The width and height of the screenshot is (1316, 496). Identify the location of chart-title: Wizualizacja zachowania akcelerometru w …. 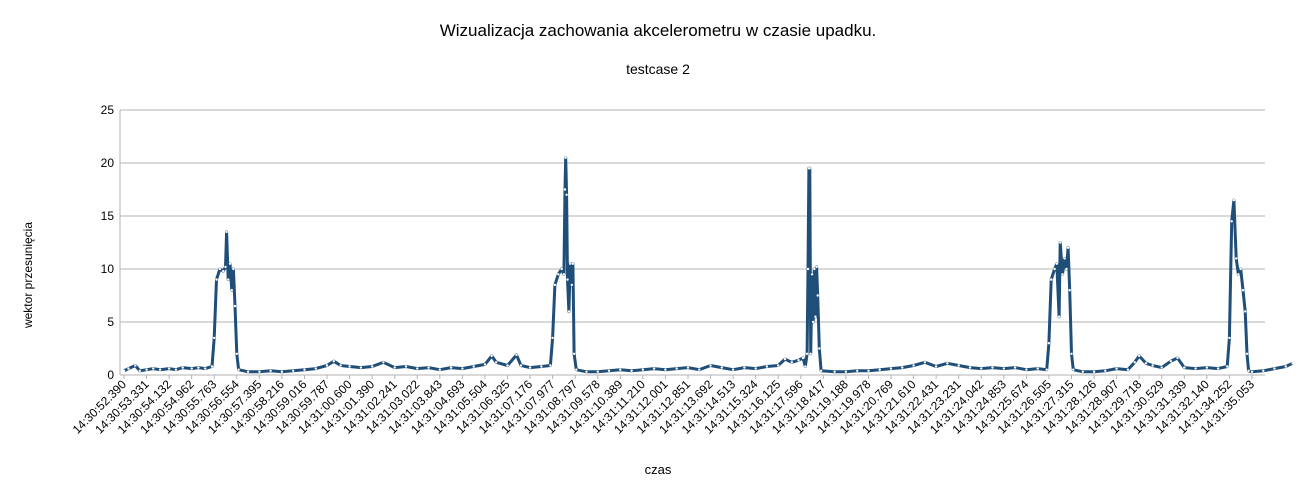
(658, 30).